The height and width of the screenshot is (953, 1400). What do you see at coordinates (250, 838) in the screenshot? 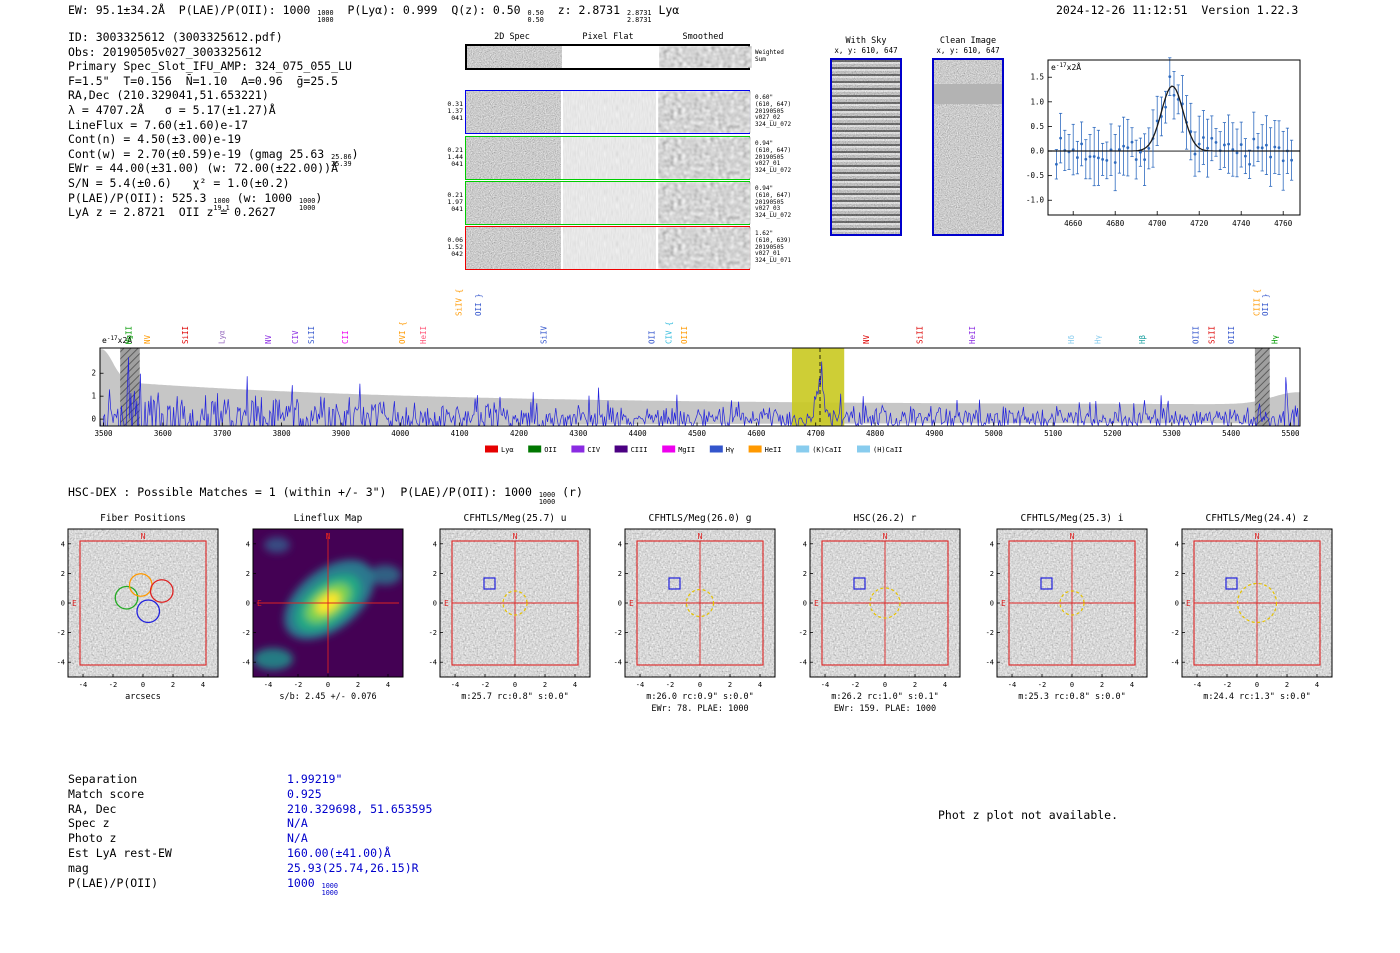
I see `match-table-row: Photo z N/A` at bounding box center [250, 838].